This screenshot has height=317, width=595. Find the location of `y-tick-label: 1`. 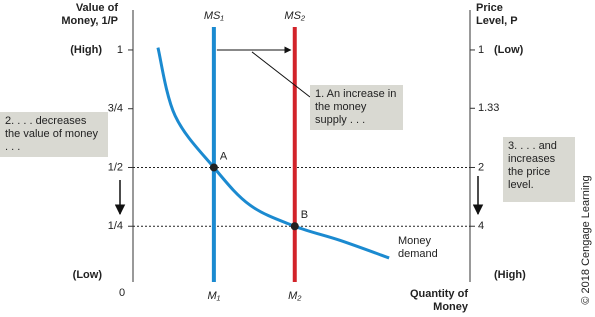

y-tick-label: 1 is located at coordinates (120, 50).